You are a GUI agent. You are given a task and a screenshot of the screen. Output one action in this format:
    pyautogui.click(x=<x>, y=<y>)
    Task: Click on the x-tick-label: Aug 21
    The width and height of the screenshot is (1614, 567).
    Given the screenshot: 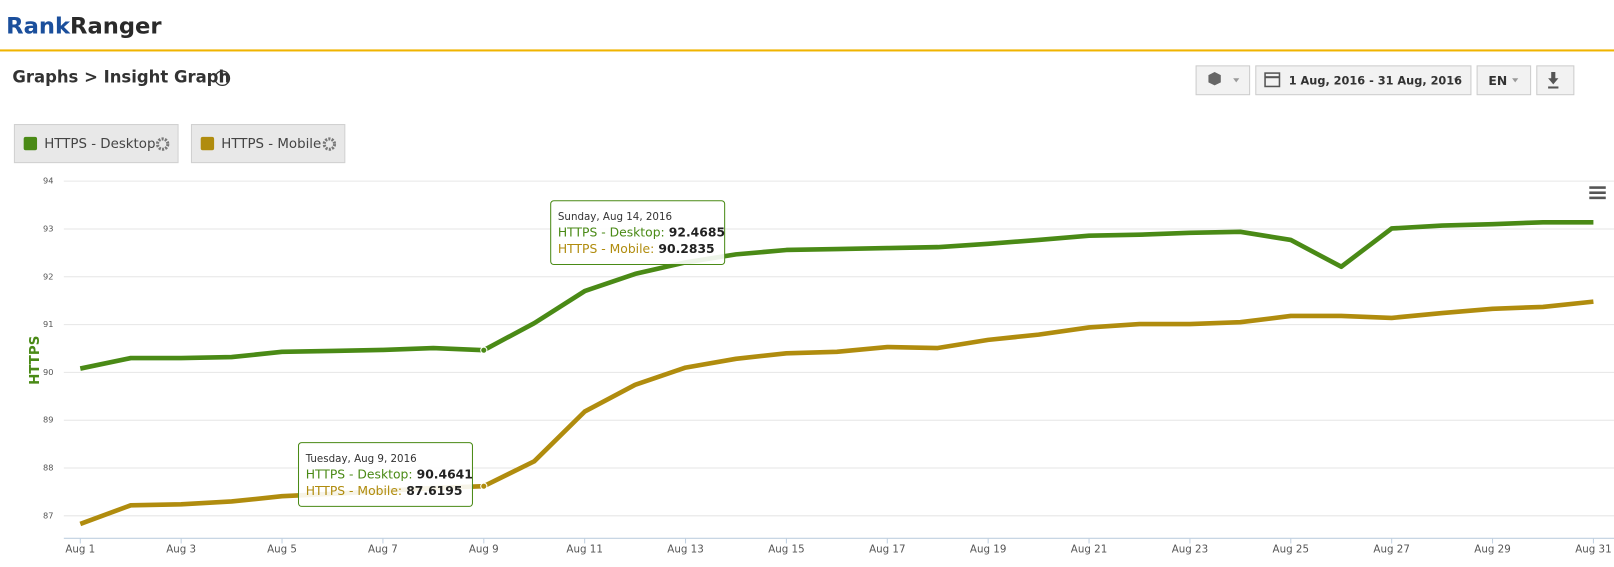 What is the action you would take?
    pyautogui.click(x=1089, y=550)
    